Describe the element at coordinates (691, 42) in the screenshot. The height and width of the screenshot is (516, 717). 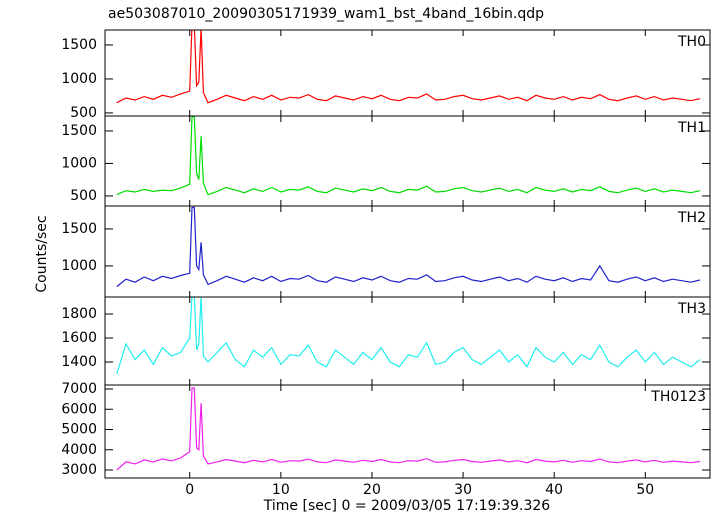
I see `panel-label: TH0` at that location.